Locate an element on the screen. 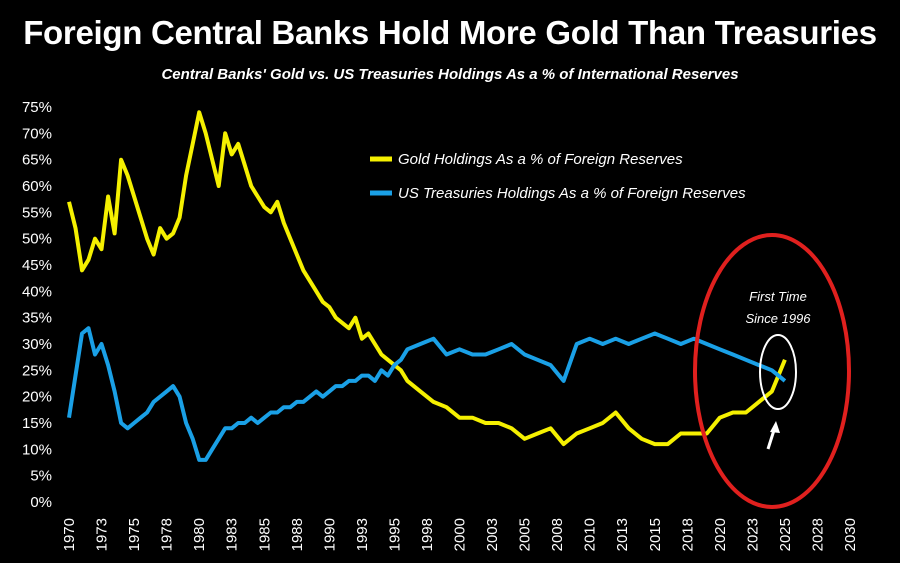 Image resolution: width=900 pixels, height=563 pixels. x-tick-label: 1980 is located at coordinates (199, 534).